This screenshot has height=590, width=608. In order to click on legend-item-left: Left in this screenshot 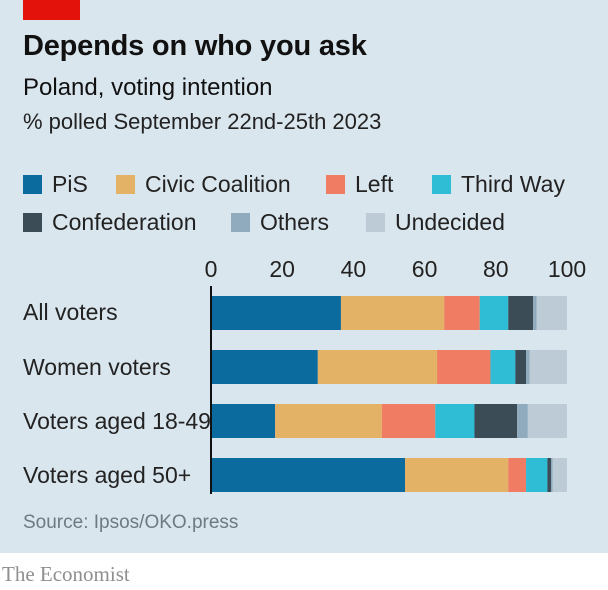, I will do `click(359, 184)`.